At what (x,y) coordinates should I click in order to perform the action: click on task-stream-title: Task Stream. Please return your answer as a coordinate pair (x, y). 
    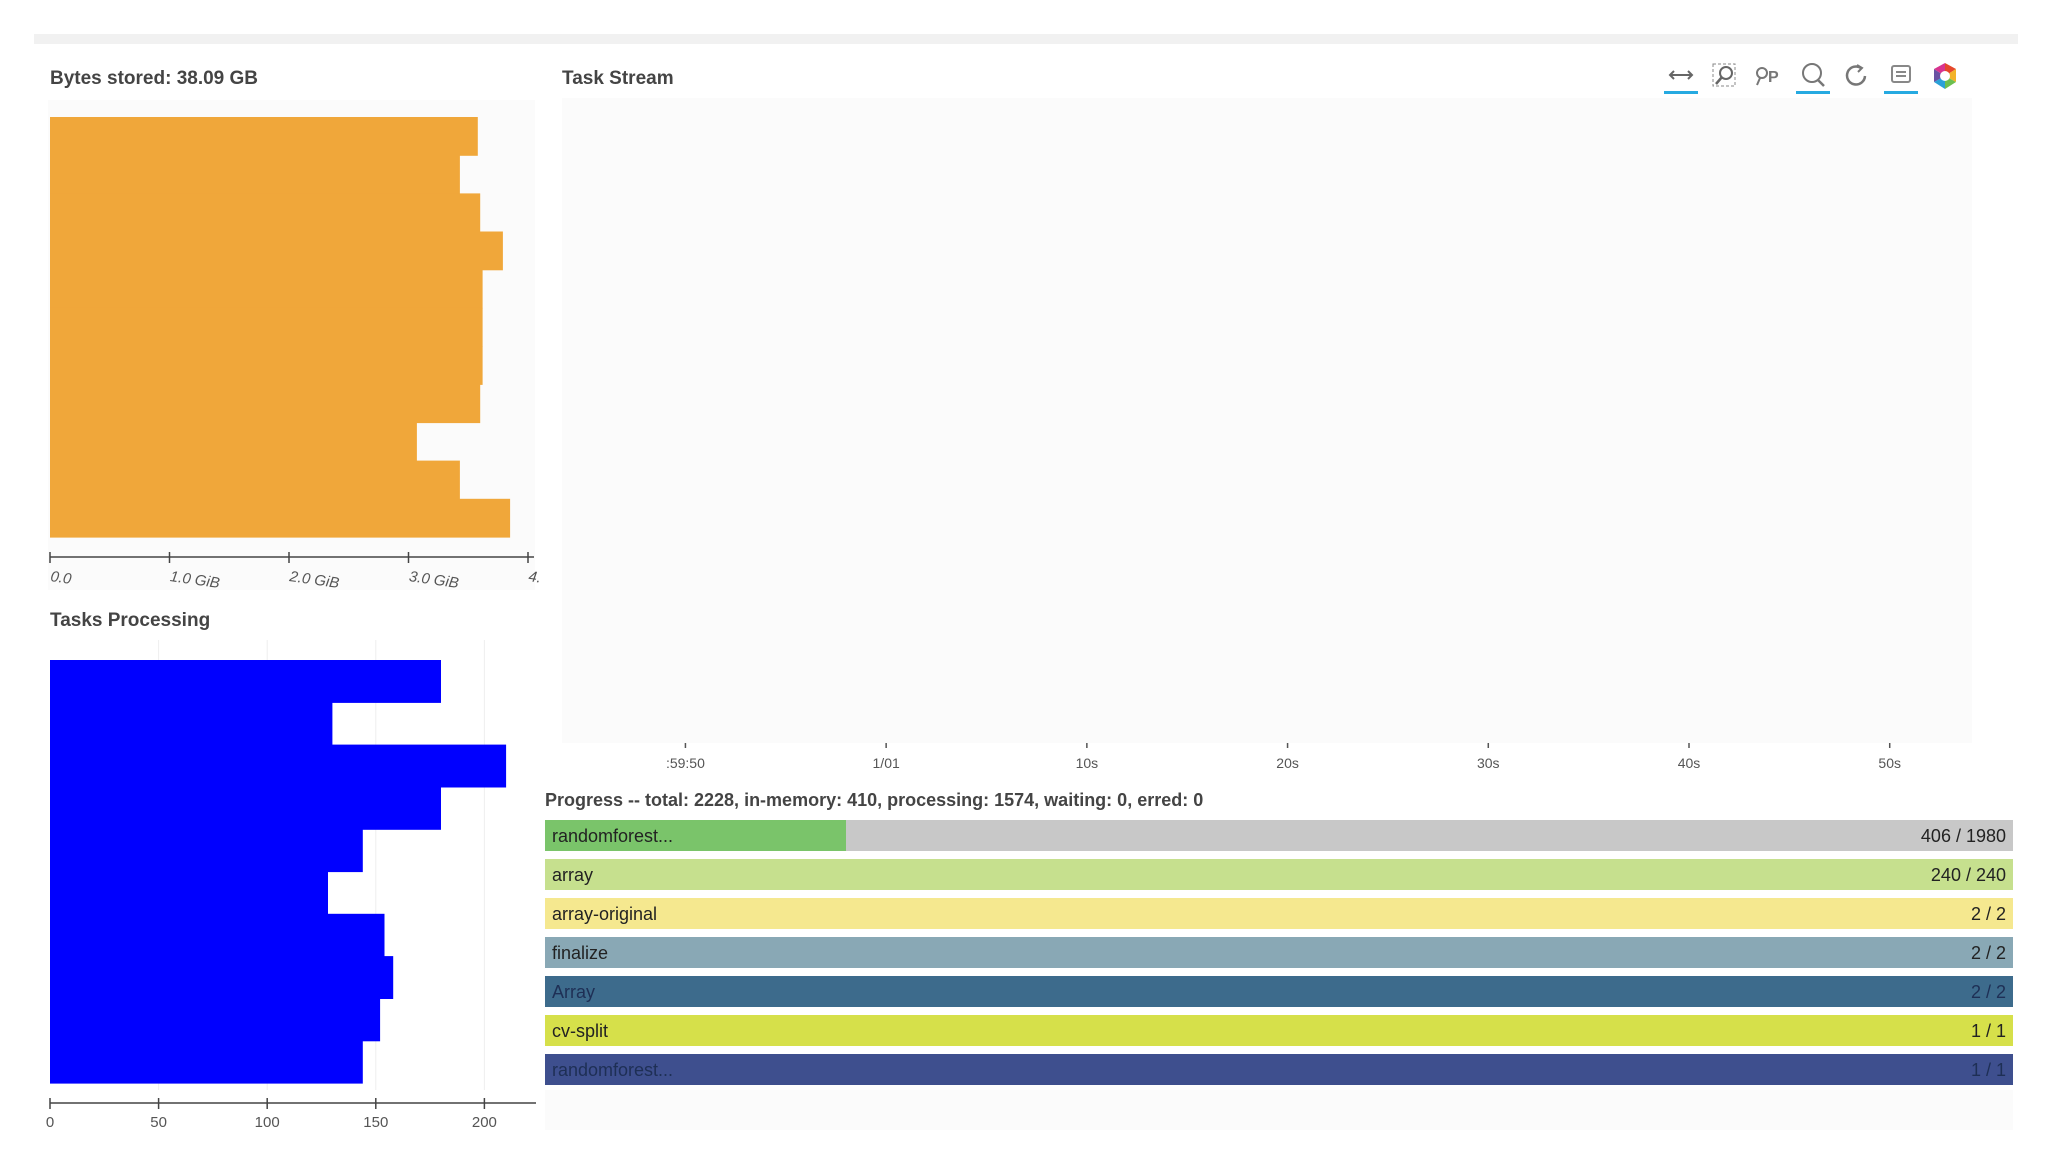
    Looking at the image, I should click on (618, 78).